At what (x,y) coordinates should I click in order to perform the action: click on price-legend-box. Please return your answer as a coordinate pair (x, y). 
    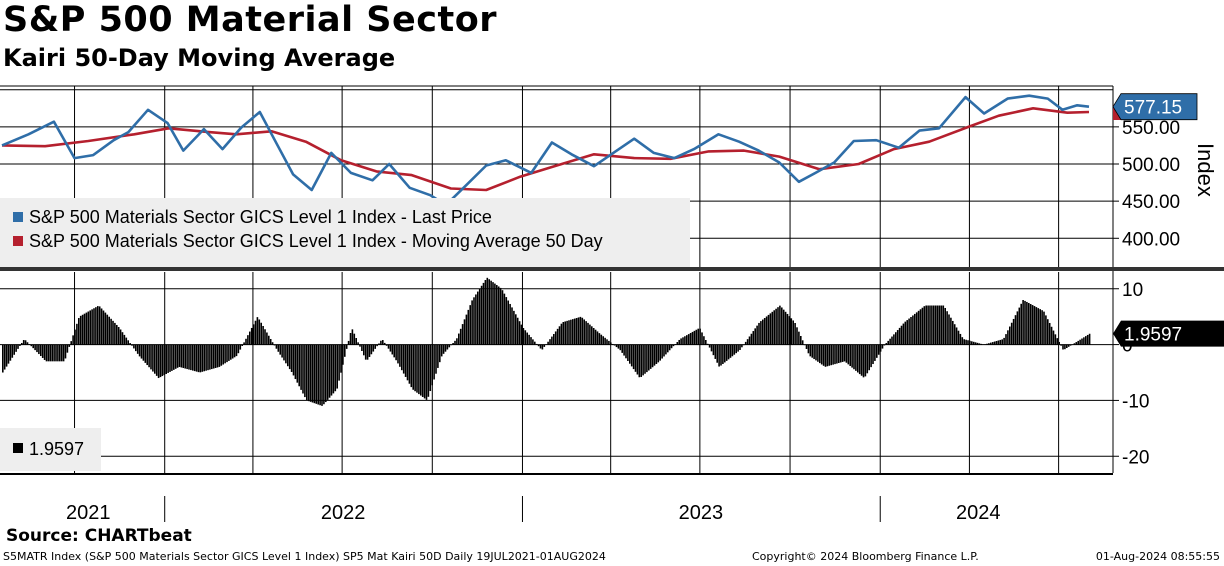
    Looking at the image, I should click on (345, 232).